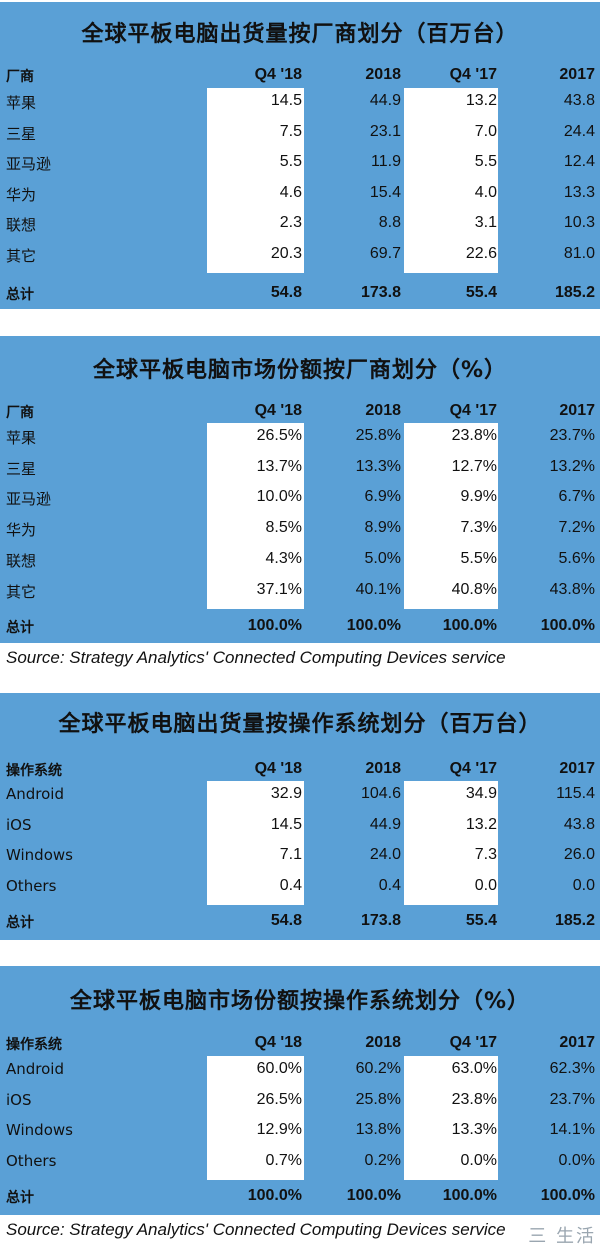  I want to click on cell-q4-18: 4.6, so click(290, 192).